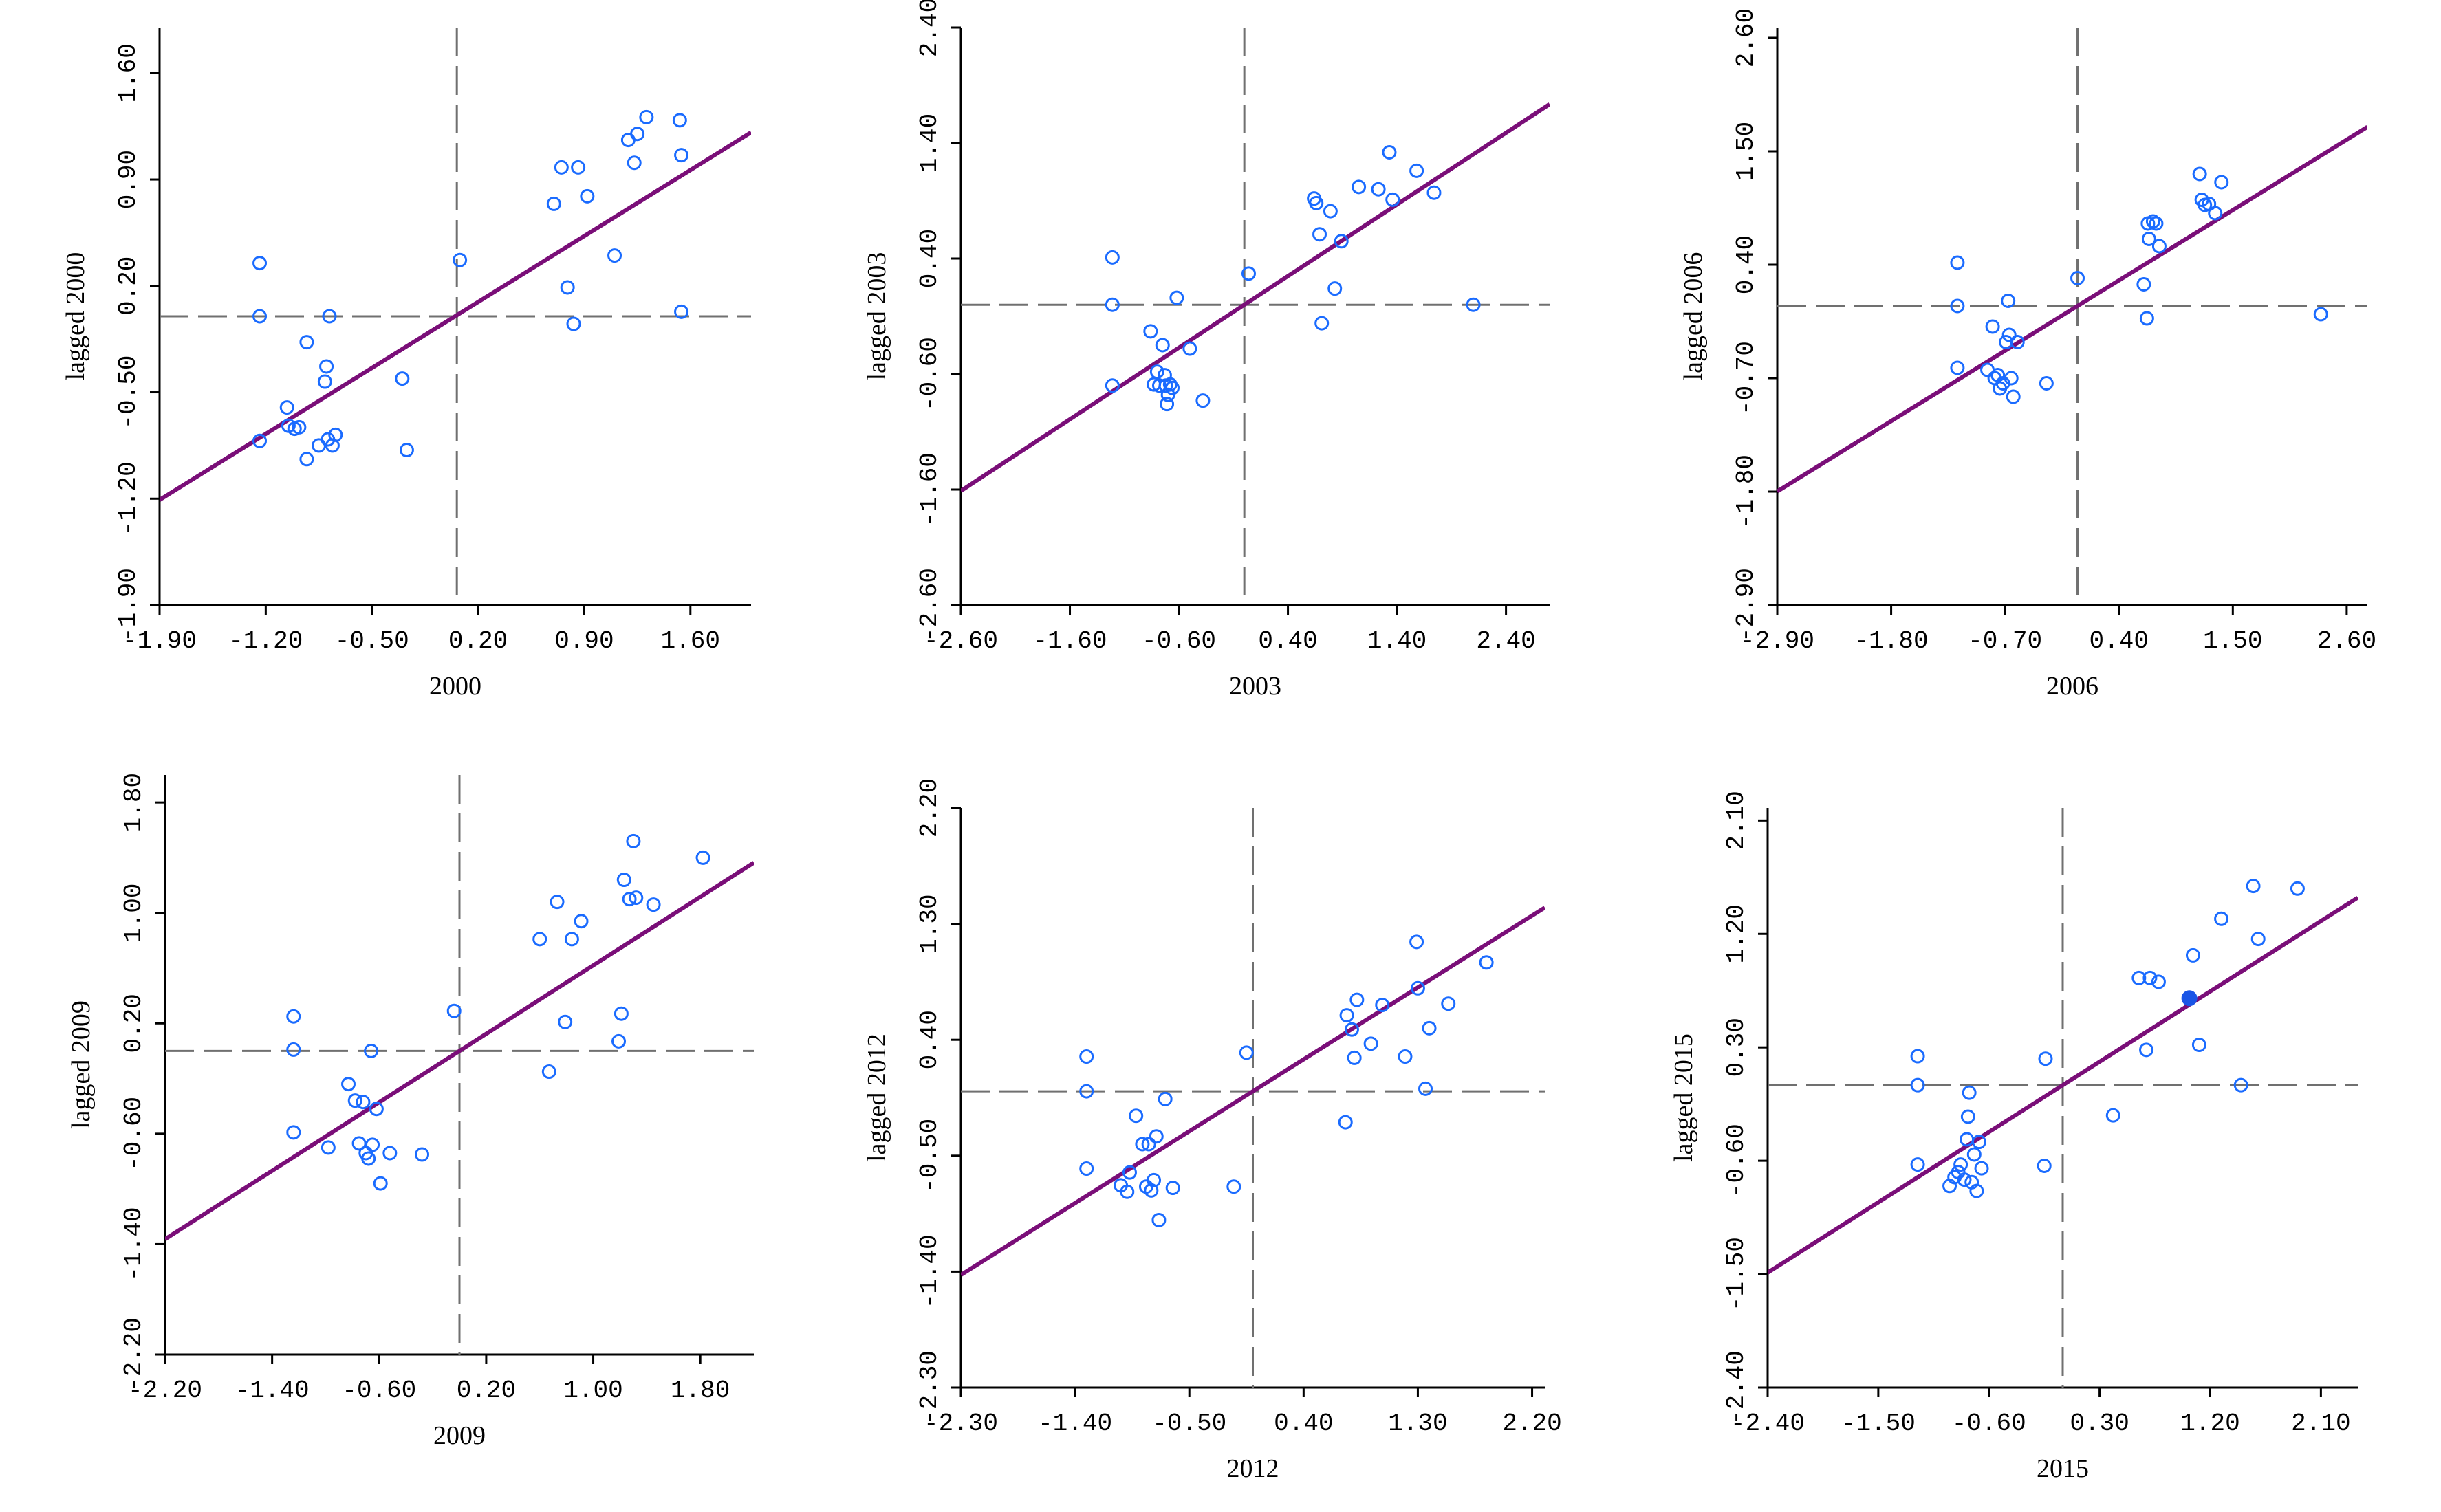  Describe the element at coordinates (487, 1391) in the screenshot. I see `x-tick-label: 0.20` at that location.